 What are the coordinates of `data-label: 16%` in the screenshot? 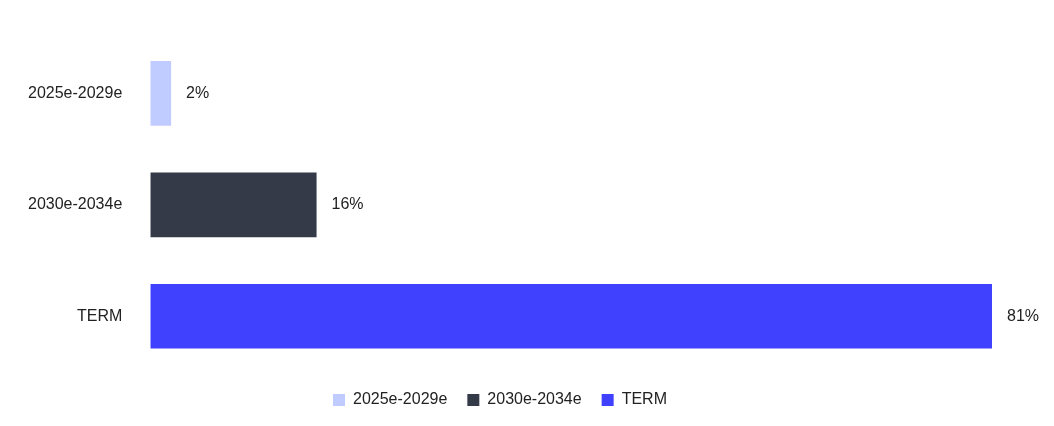 It's located at (347, 204).